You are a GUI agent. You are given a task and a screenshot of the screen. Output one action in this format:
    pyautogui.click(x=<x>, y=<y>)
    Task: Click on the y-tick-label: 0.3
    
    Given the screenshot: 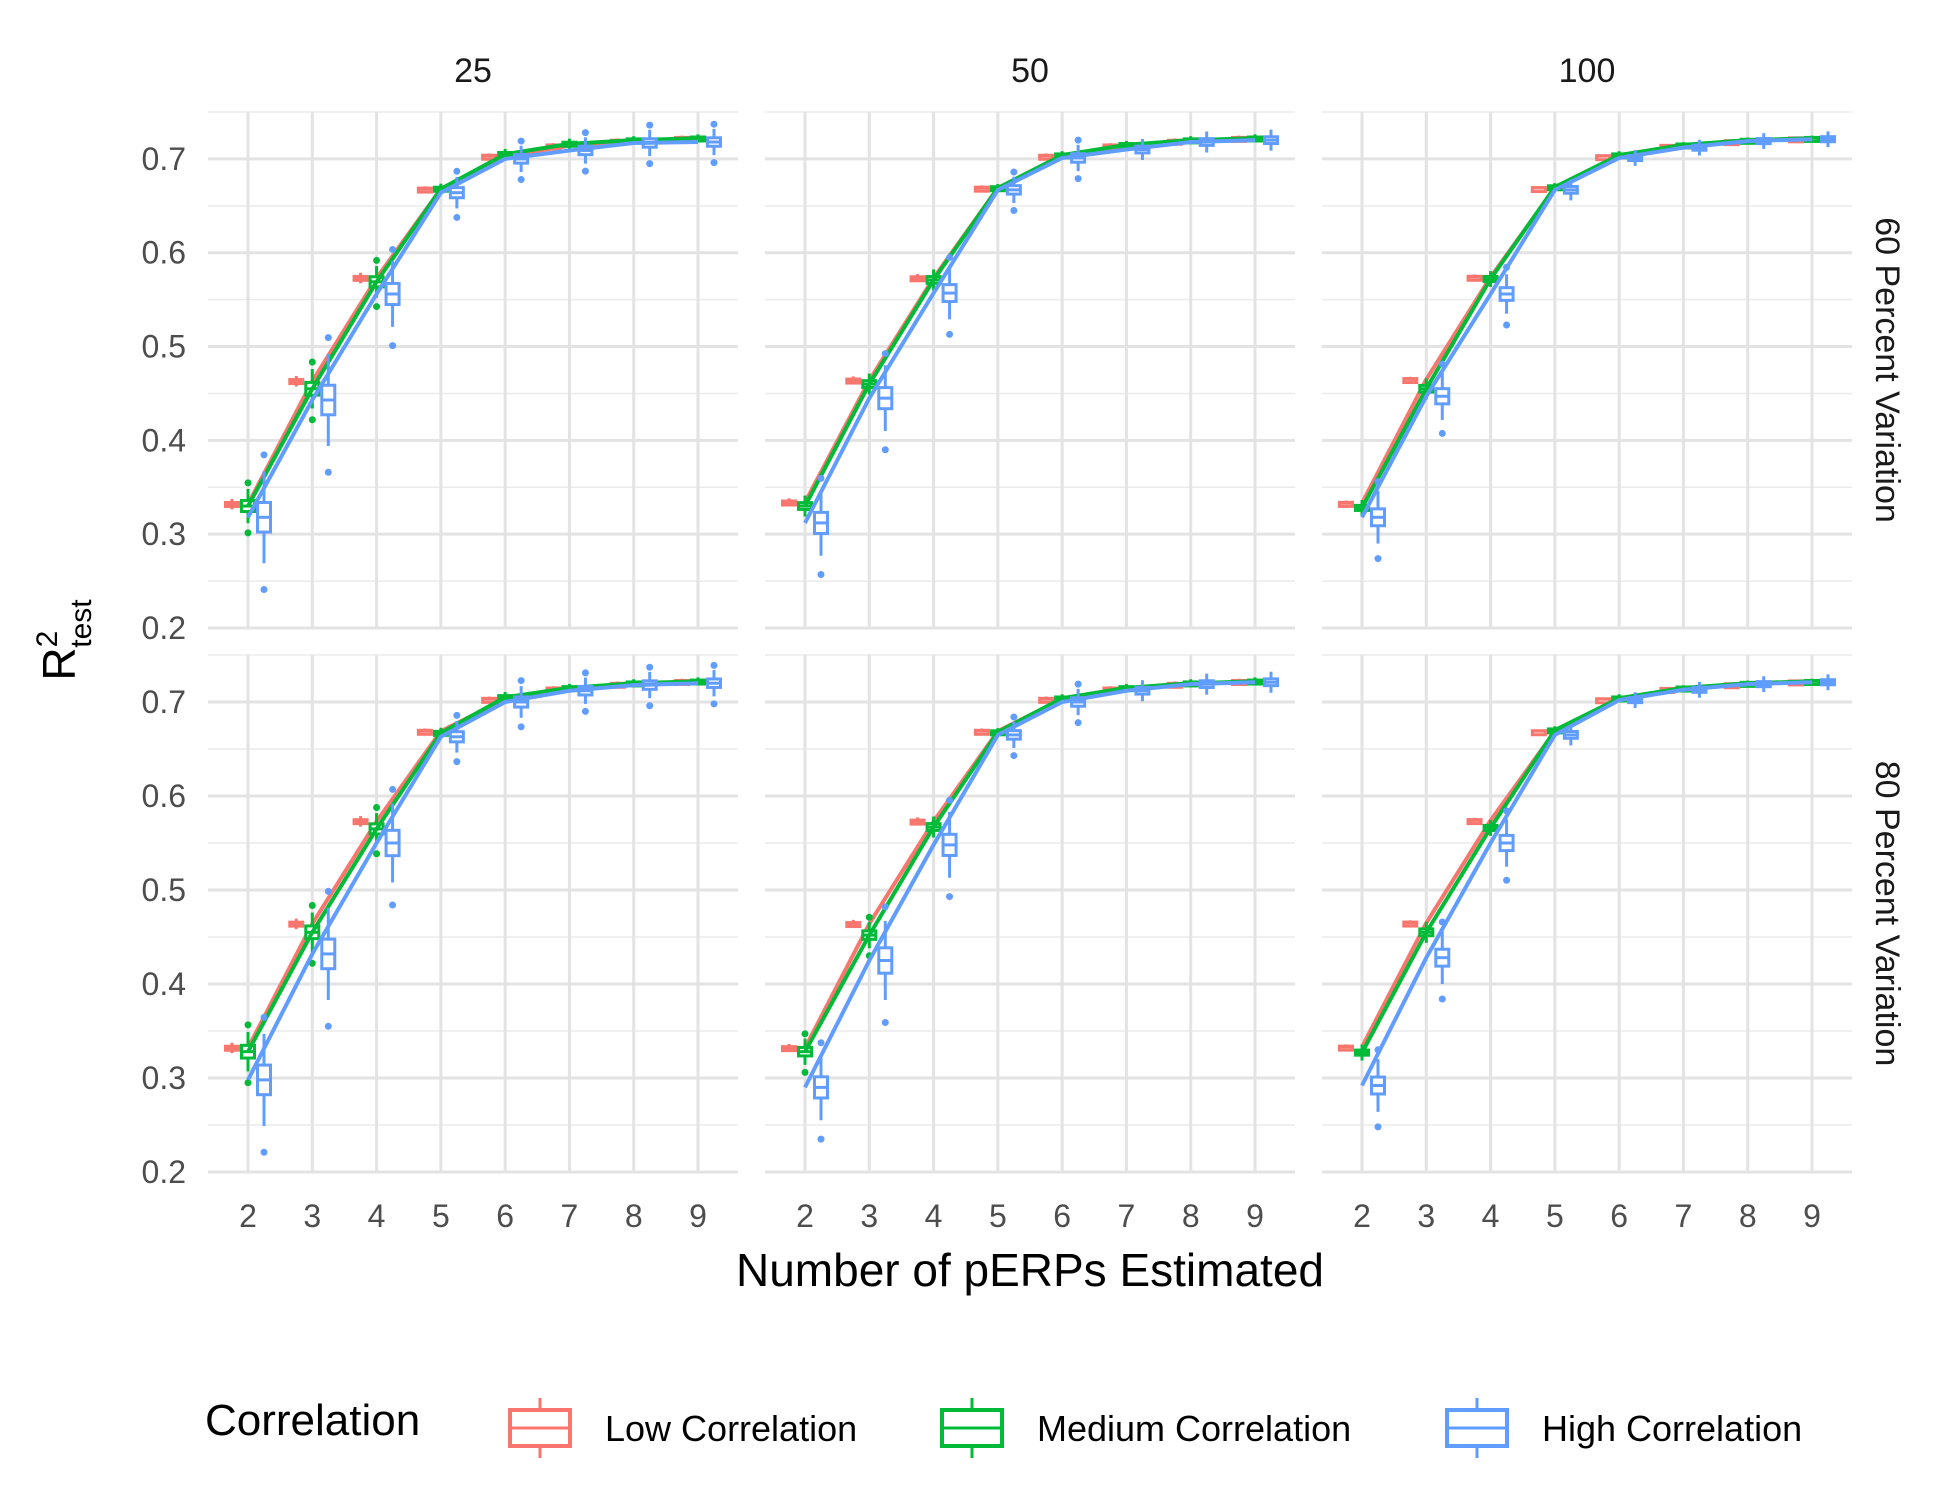 What is the action you would take?
    pyautogui.click(x=164, y=1078)
    